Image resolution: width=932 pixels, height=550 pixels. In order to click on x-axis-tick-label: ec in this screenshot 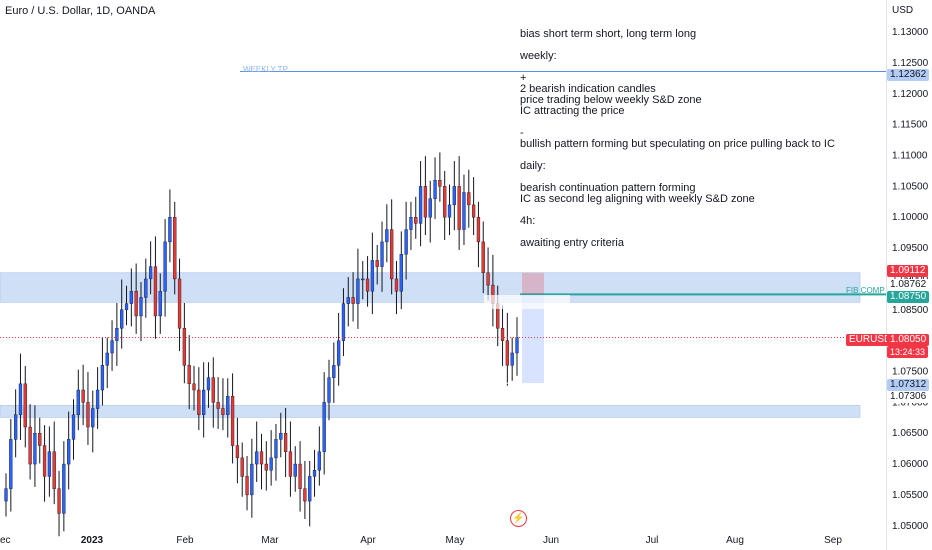, I will do `click(5, 540)`.